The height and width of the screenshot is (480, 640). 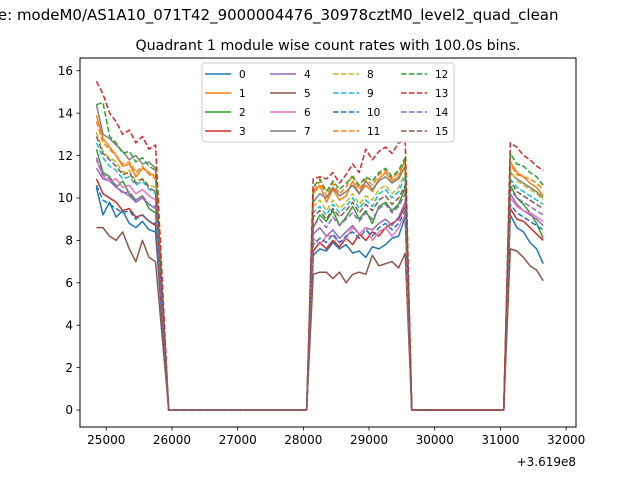 I want to click on x-tick-label-28000: 28000, so click(x=303, y=440).